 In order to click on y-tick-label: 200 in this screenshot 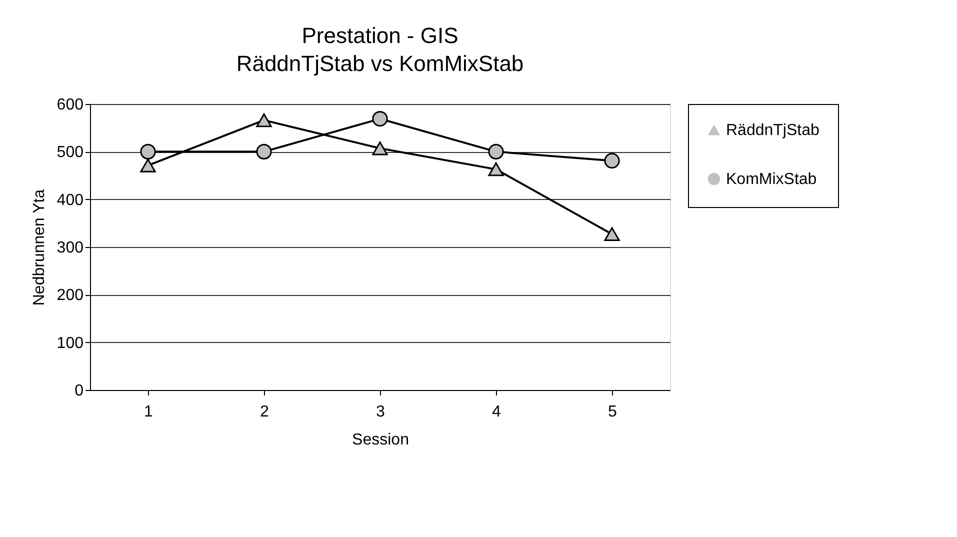, I will do `click(70, 295)`.